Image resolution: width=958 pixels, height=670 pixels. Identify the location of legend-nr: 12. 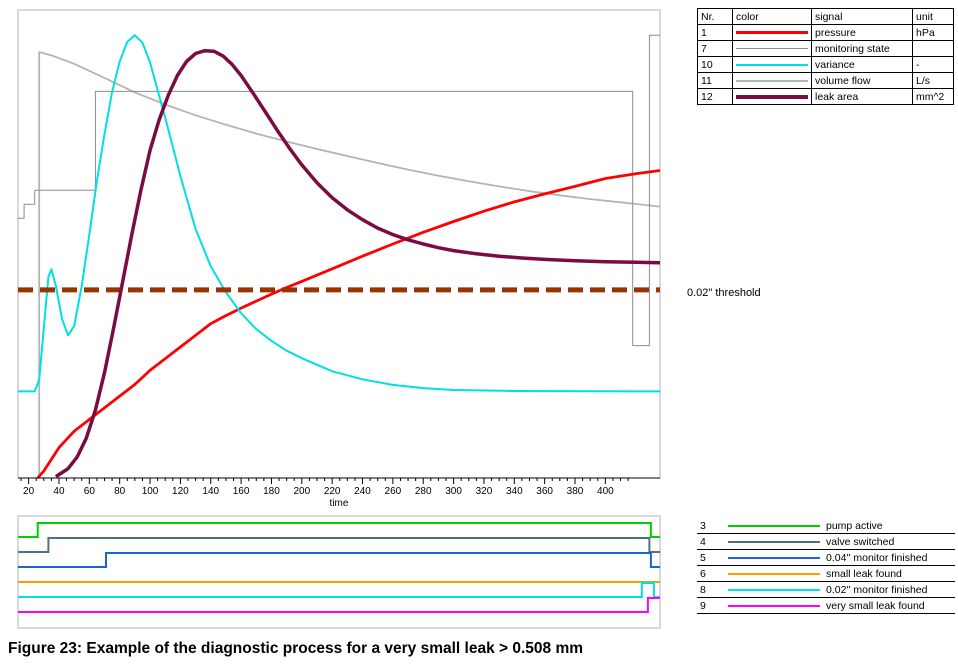
(715, 96).